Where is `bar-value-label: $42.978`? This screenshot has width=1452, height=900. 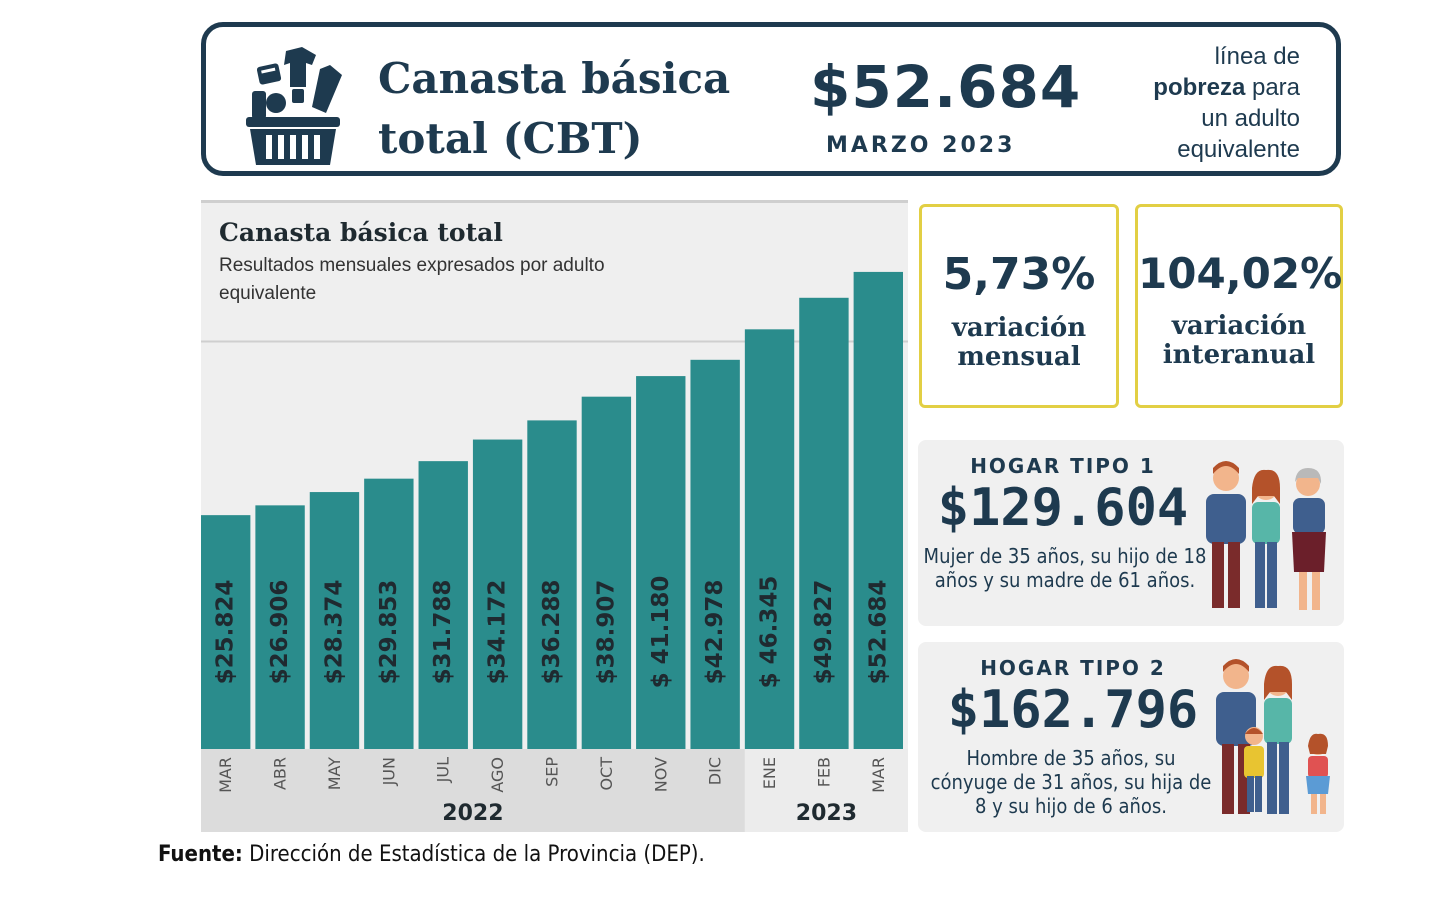
bar-value-label: $42.978 is located at coordinates (715, 632).